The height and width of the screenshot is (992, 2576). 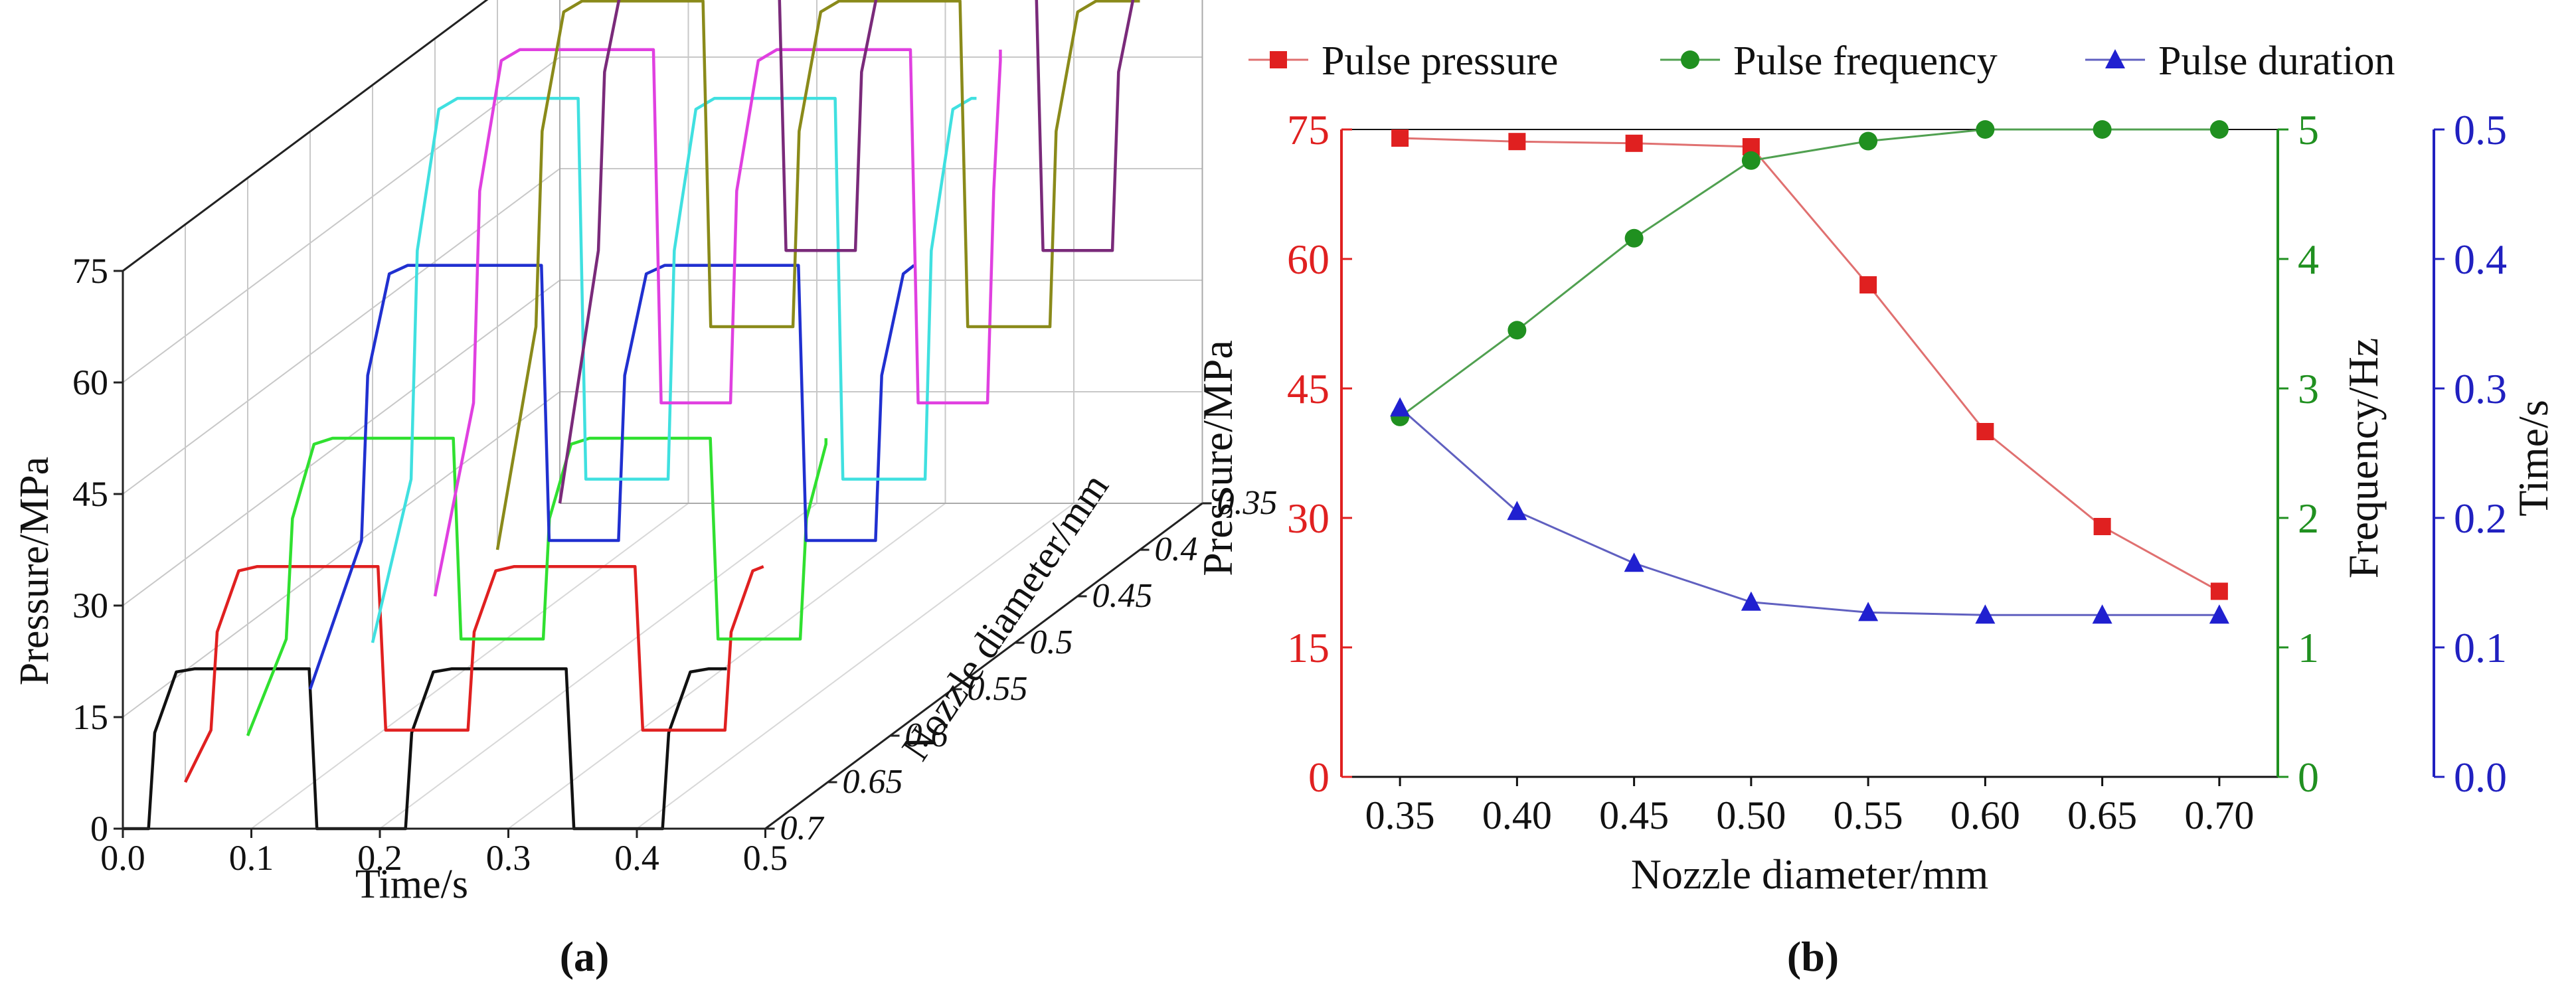 I want to click on y-tick-label-pressure: 30, so click(x=1308, y=518).